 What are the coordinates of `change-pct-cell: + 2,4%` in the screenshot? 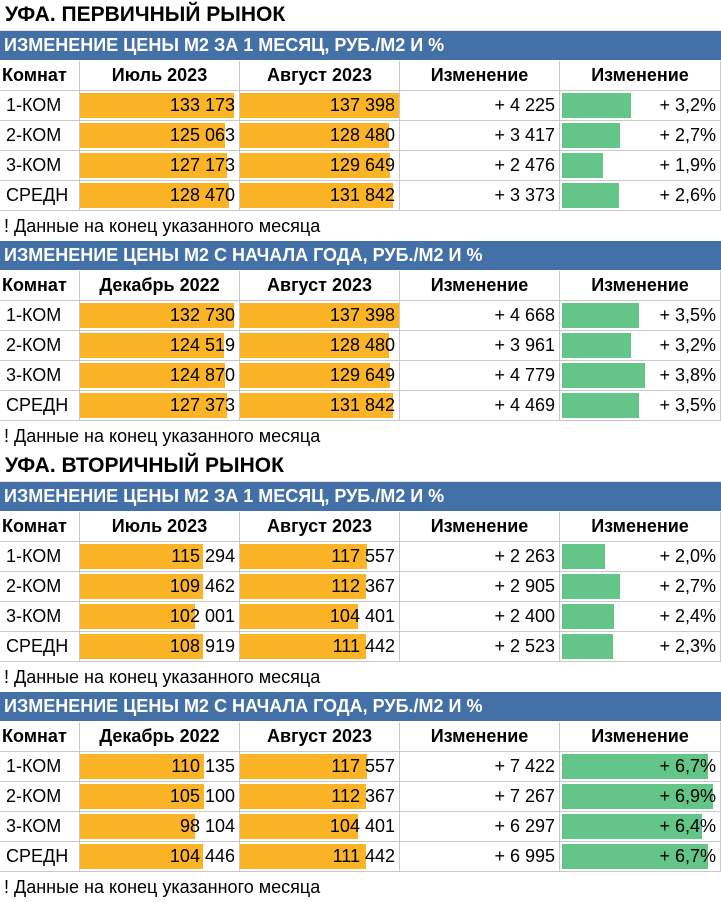 It's located at (640, 617).